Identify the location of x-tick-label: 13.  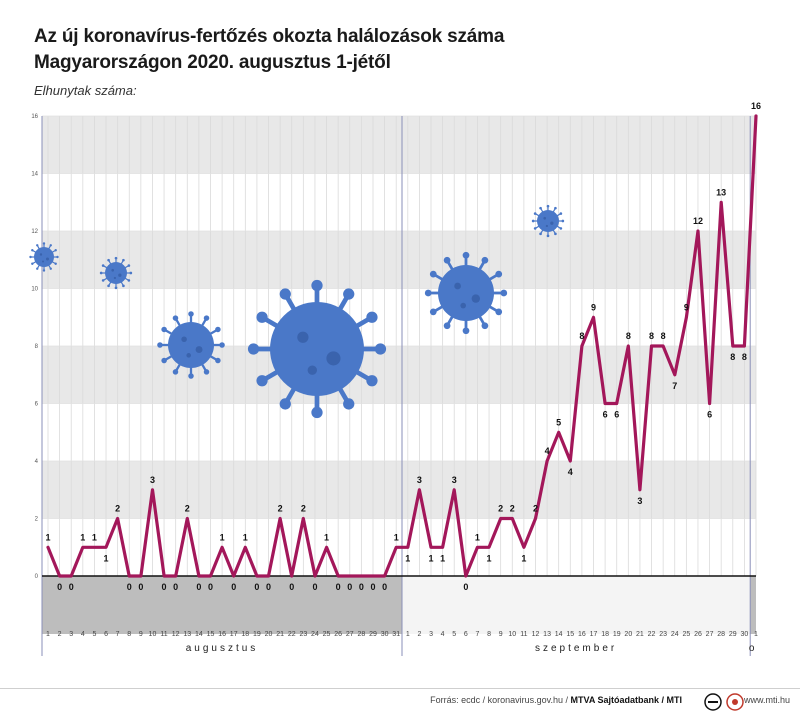
(547, 634).